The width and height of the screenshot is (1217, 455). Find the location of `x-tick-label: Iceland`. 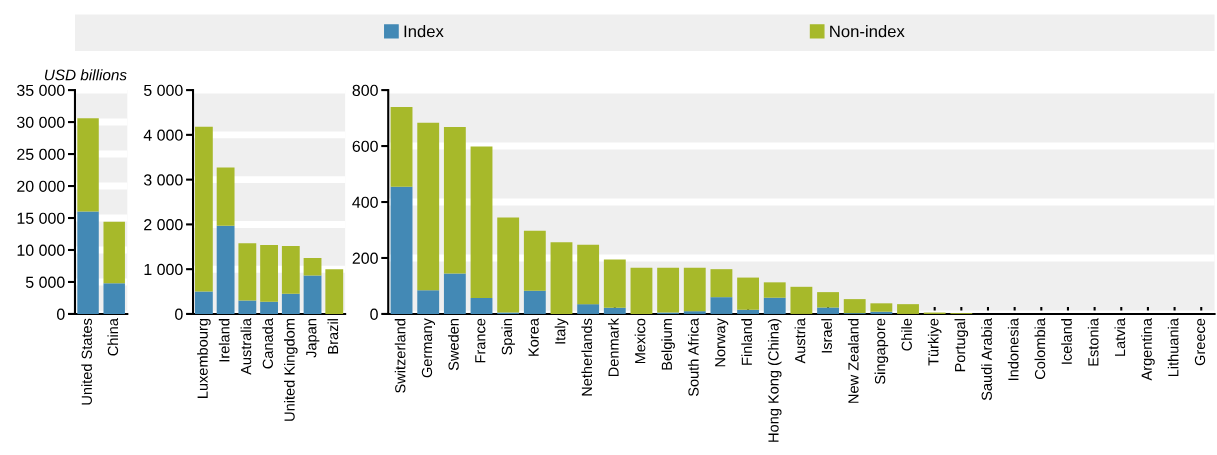

x-tick-label: Iceland is located at coordinates (1066, 341).